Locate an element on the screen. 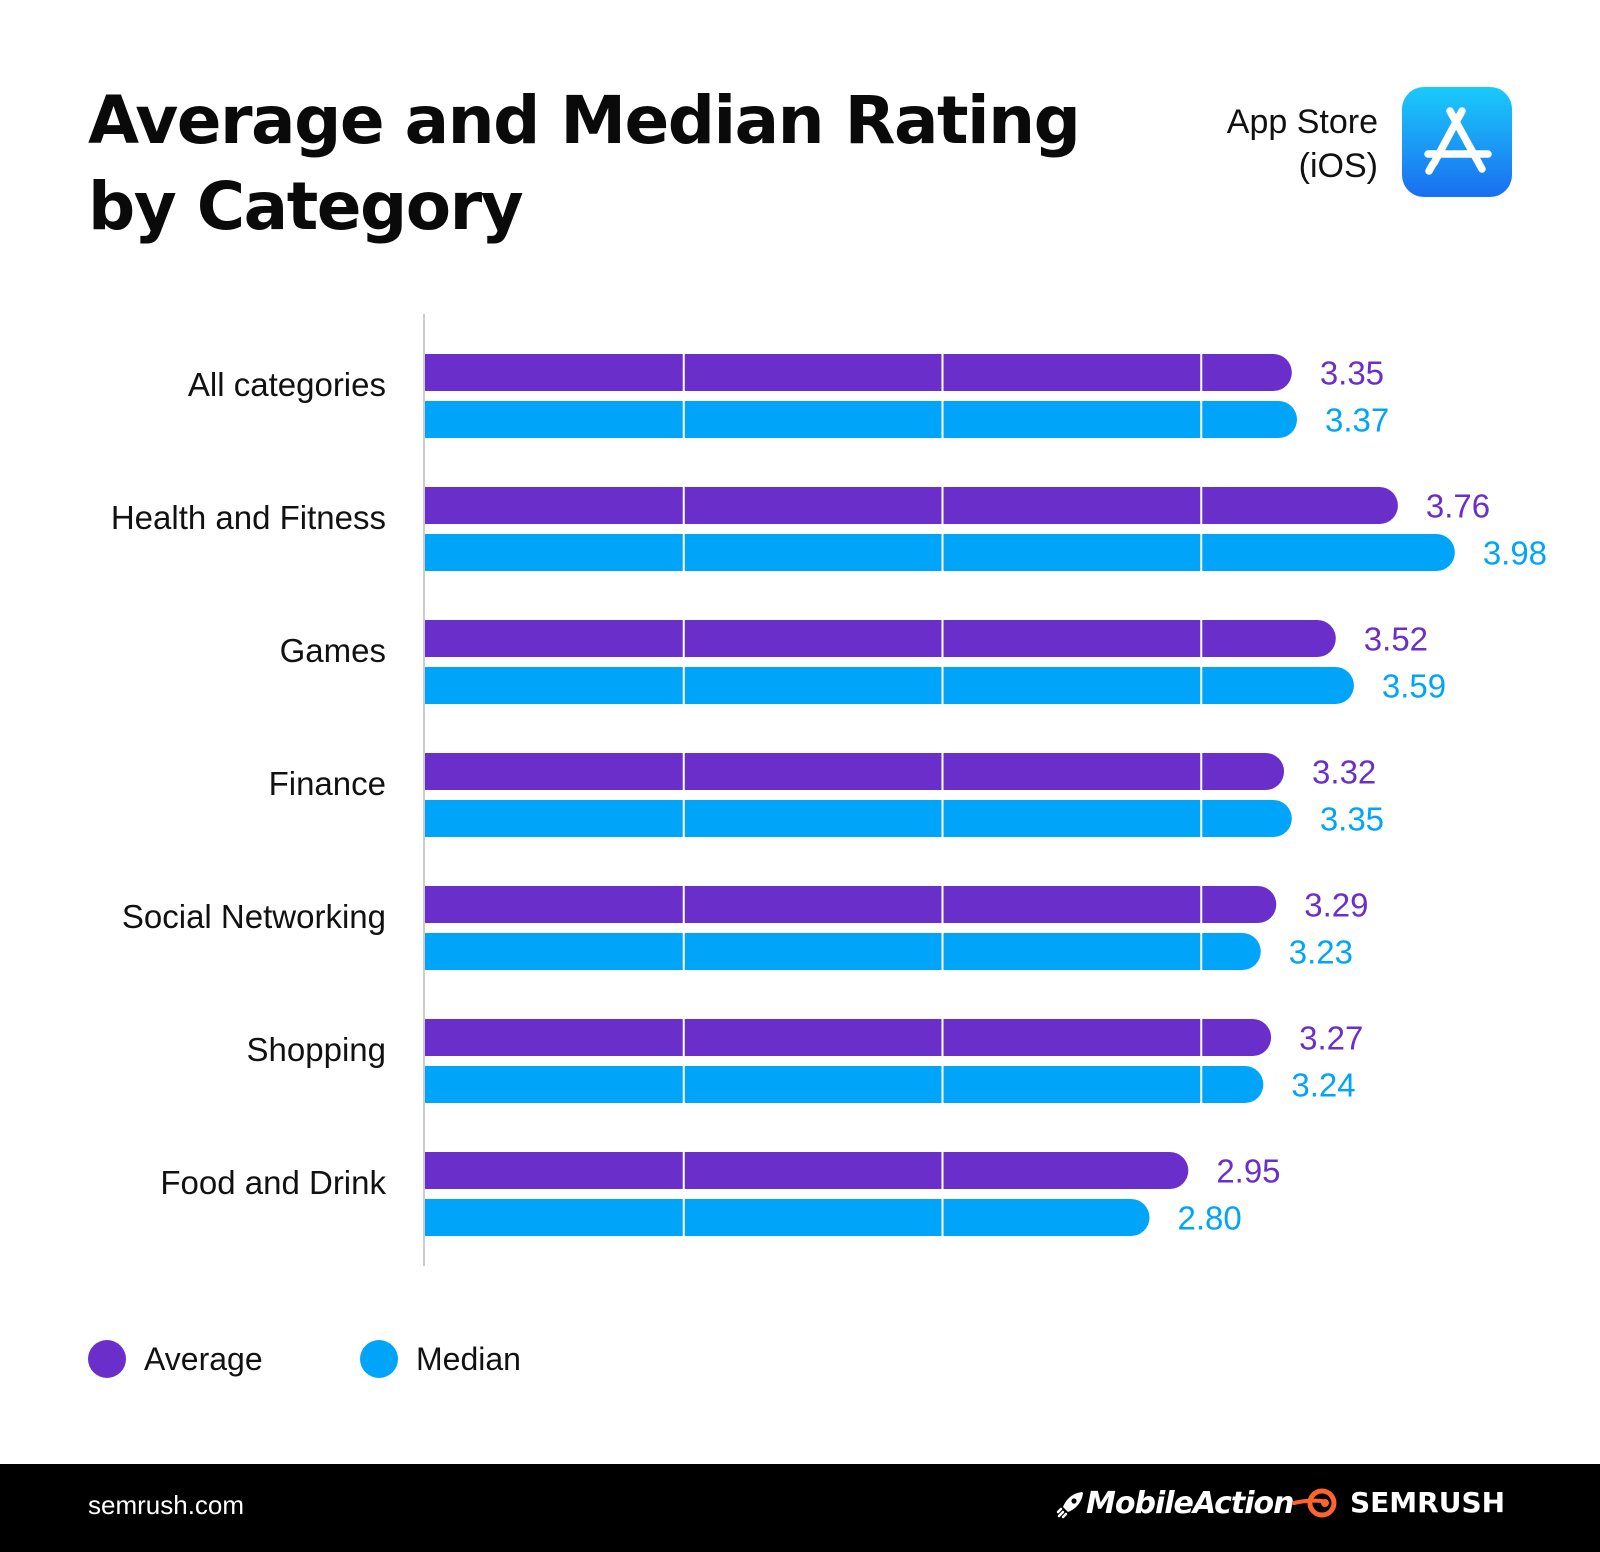  semrush-logo-text: SEMRUSH is located at coordinates (1428, 1502).